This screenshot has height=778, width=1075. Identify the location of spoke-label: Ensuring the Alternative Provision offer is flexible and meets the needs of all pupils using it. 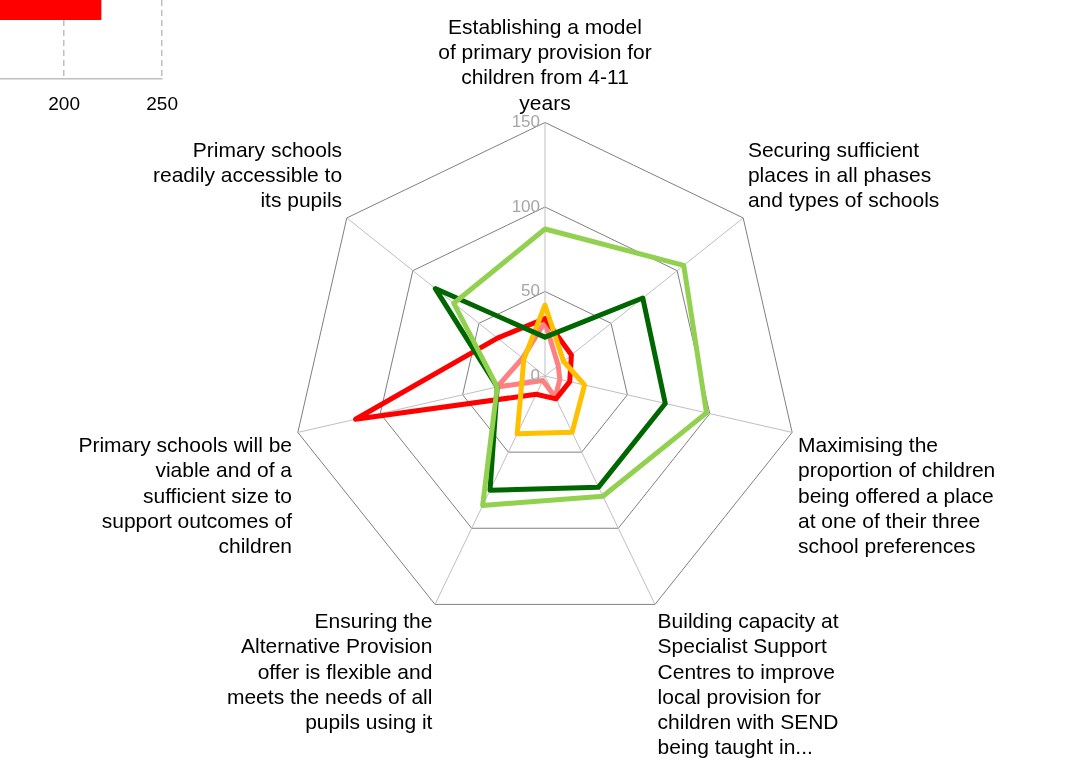
(329, 671).